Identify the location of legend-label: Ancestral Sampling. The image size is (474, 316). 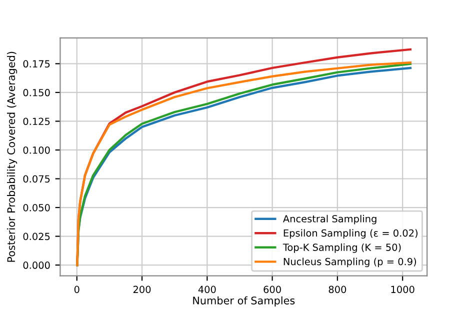
(329, 219).